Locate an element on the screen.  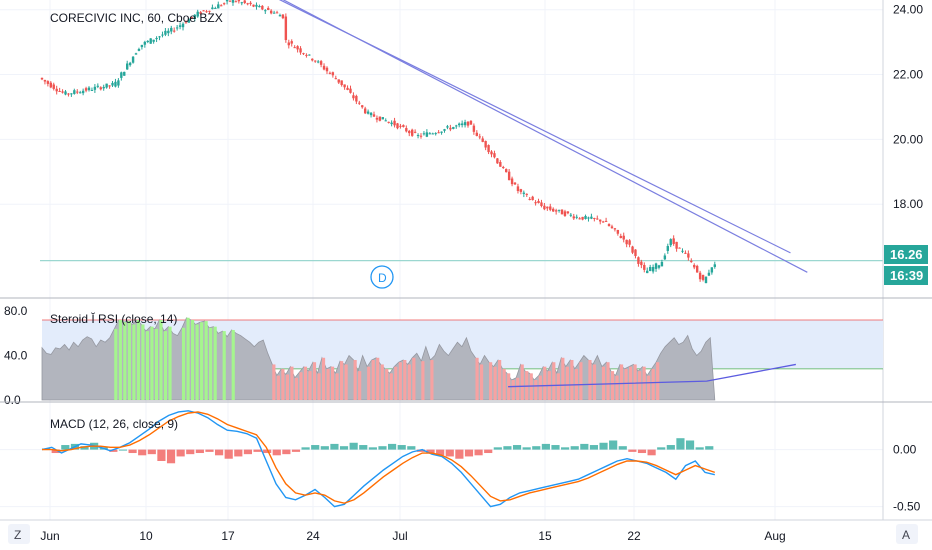
dividend-marker is located at coordinates (382, 277).